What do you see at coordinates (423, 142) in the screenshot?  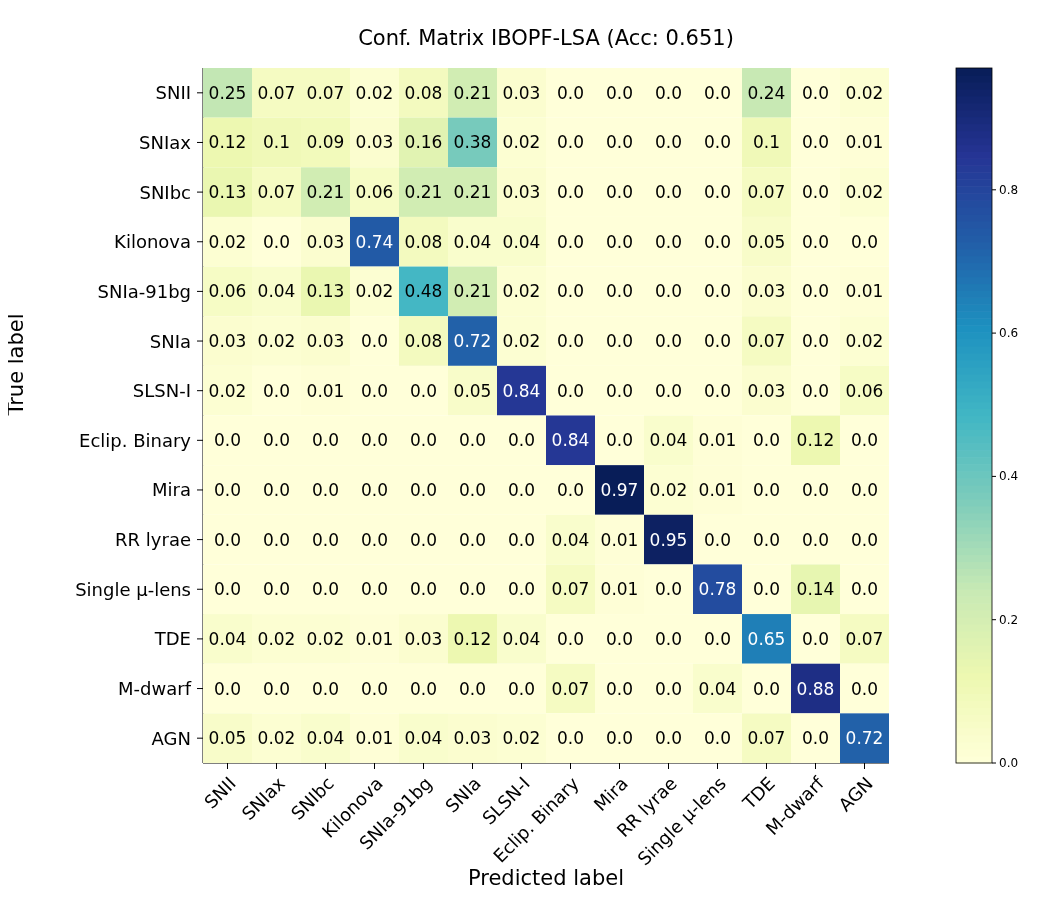 I see `data-label: 0.16` at bounding box center [423, 142].